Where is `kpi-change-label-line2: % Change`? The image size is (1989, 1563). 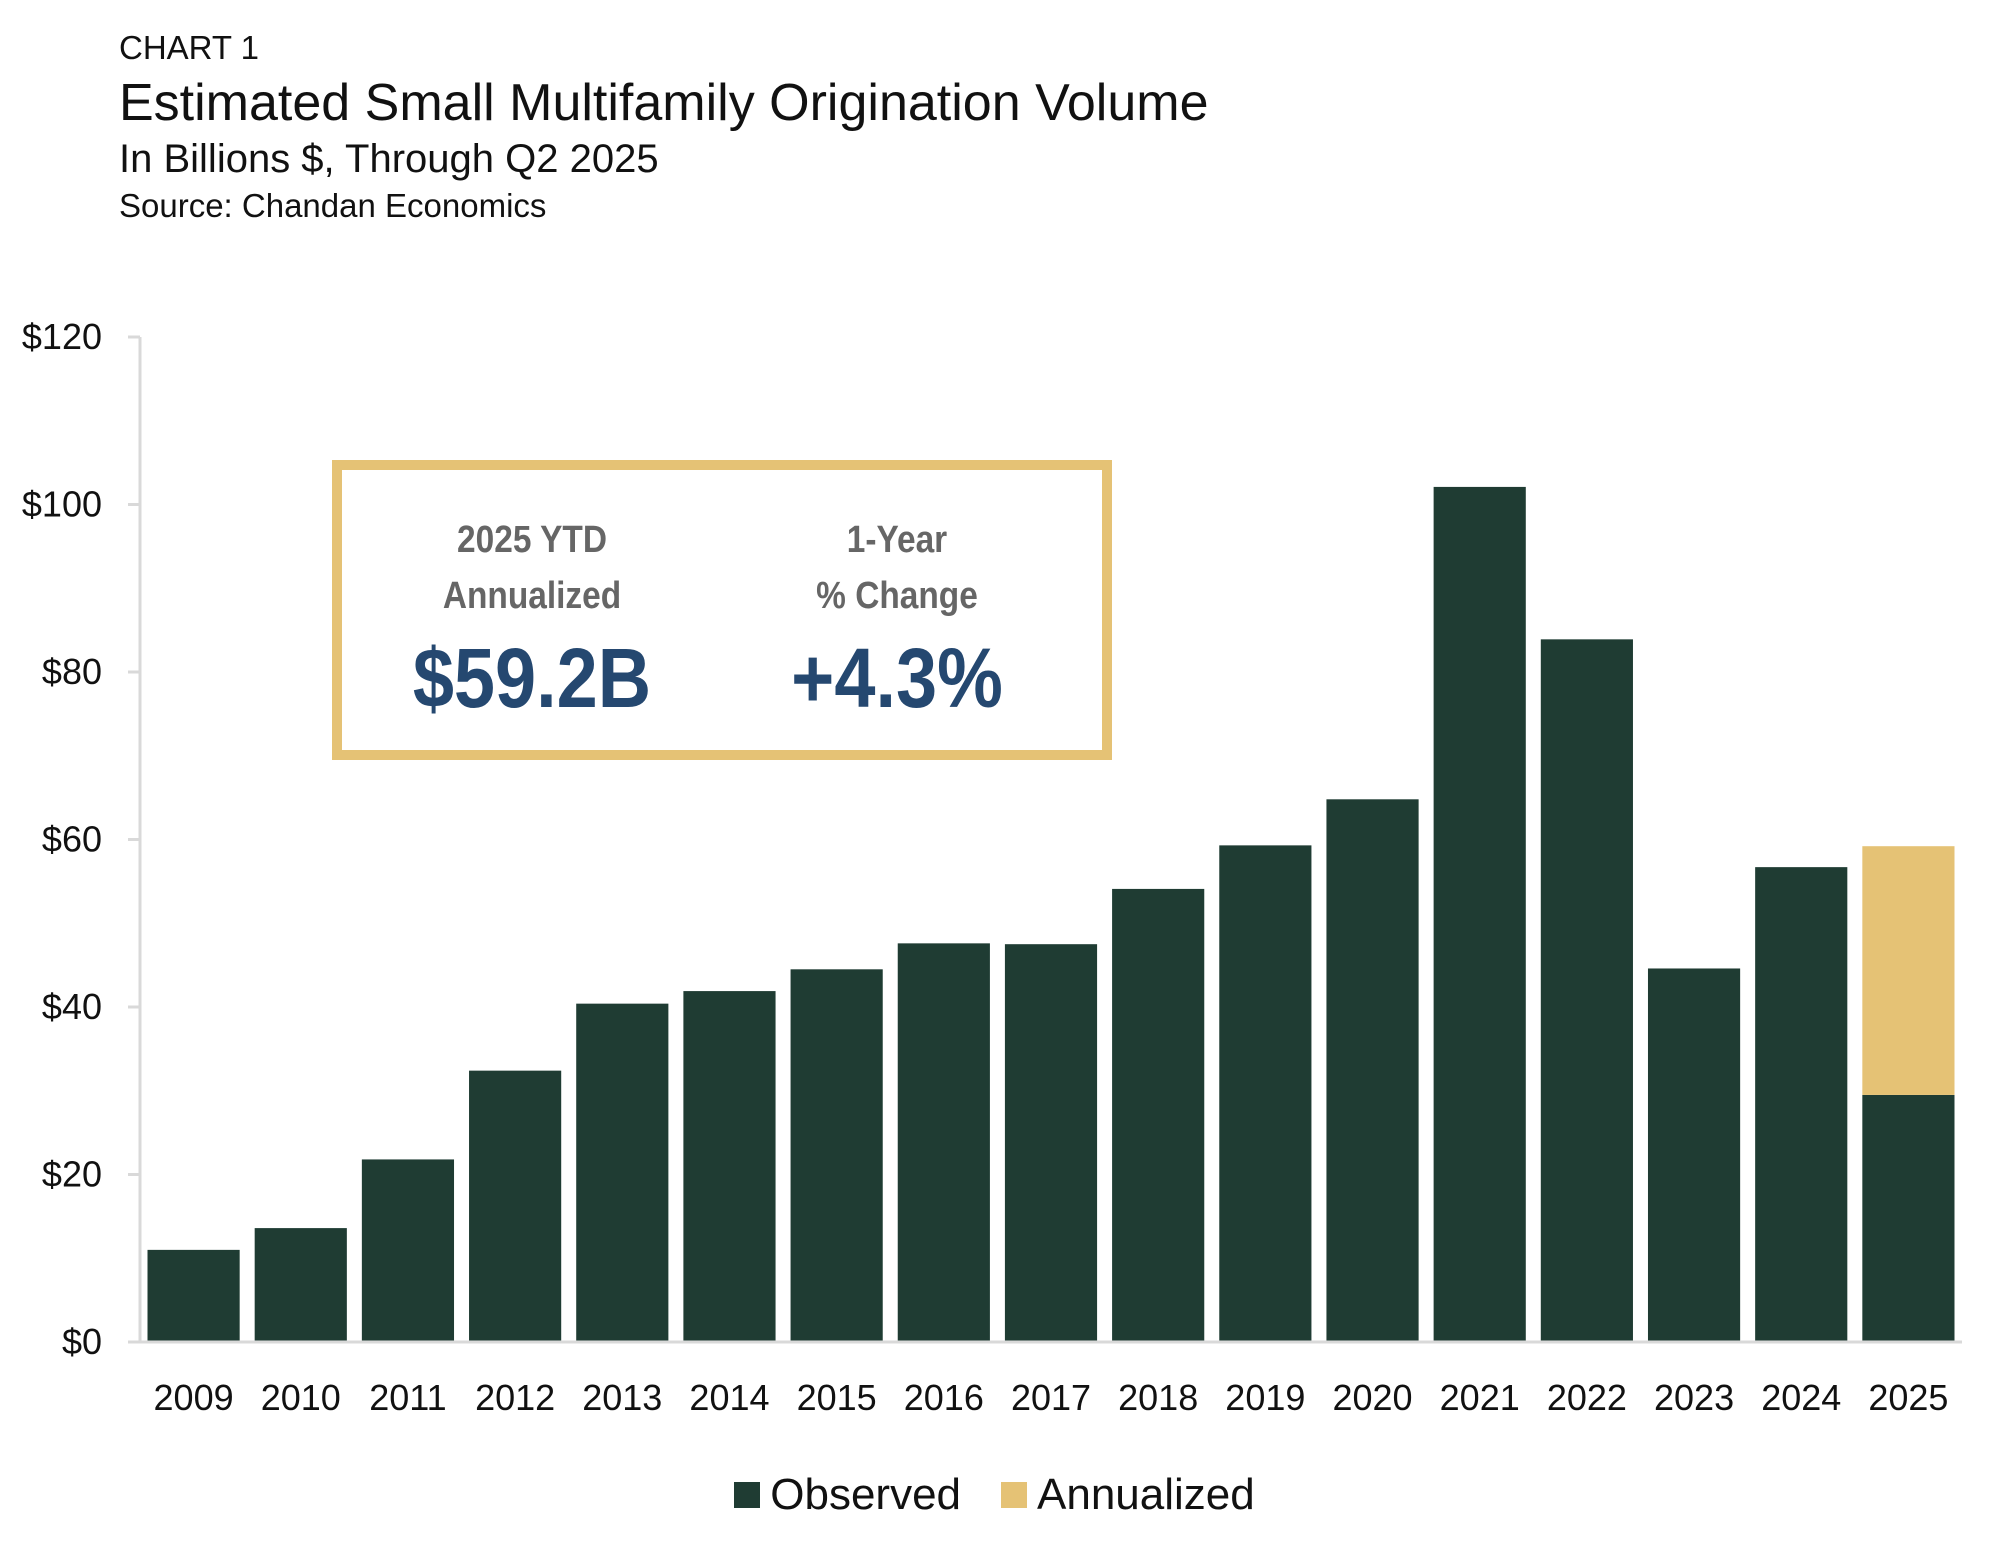 kpi-change-label-line2: % Change is located at coordinates (897, 596).